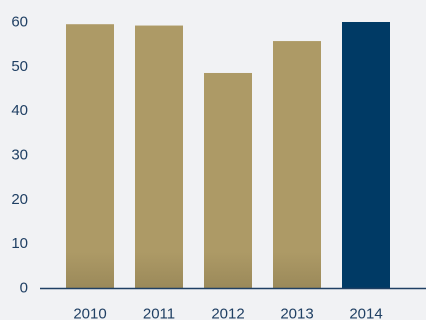 This screenshot has width=426, height=325. What do you see at coordinates (297, 165) in the screenshot?
I see `bar-2013` at bounding box center [297, 165].